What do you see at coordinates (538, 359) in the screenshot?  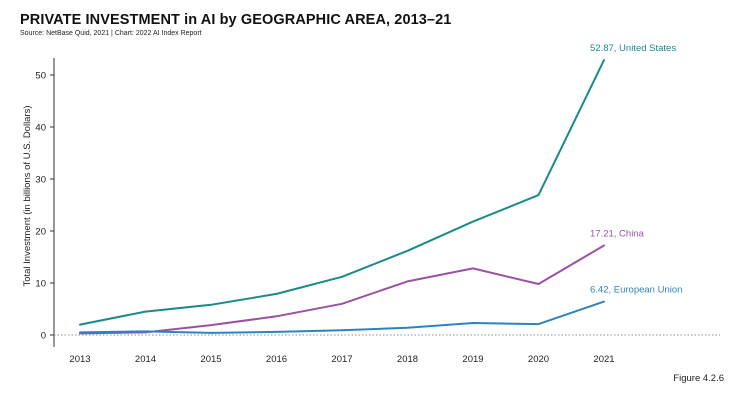 I see `x-tick-label: 2020` at bounding box center [538, 359].